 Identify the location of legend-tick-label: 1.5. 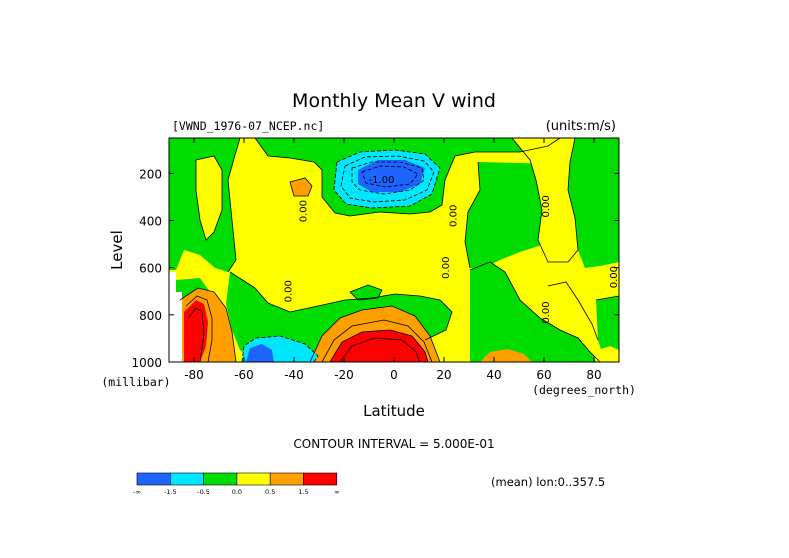
(303, 492).